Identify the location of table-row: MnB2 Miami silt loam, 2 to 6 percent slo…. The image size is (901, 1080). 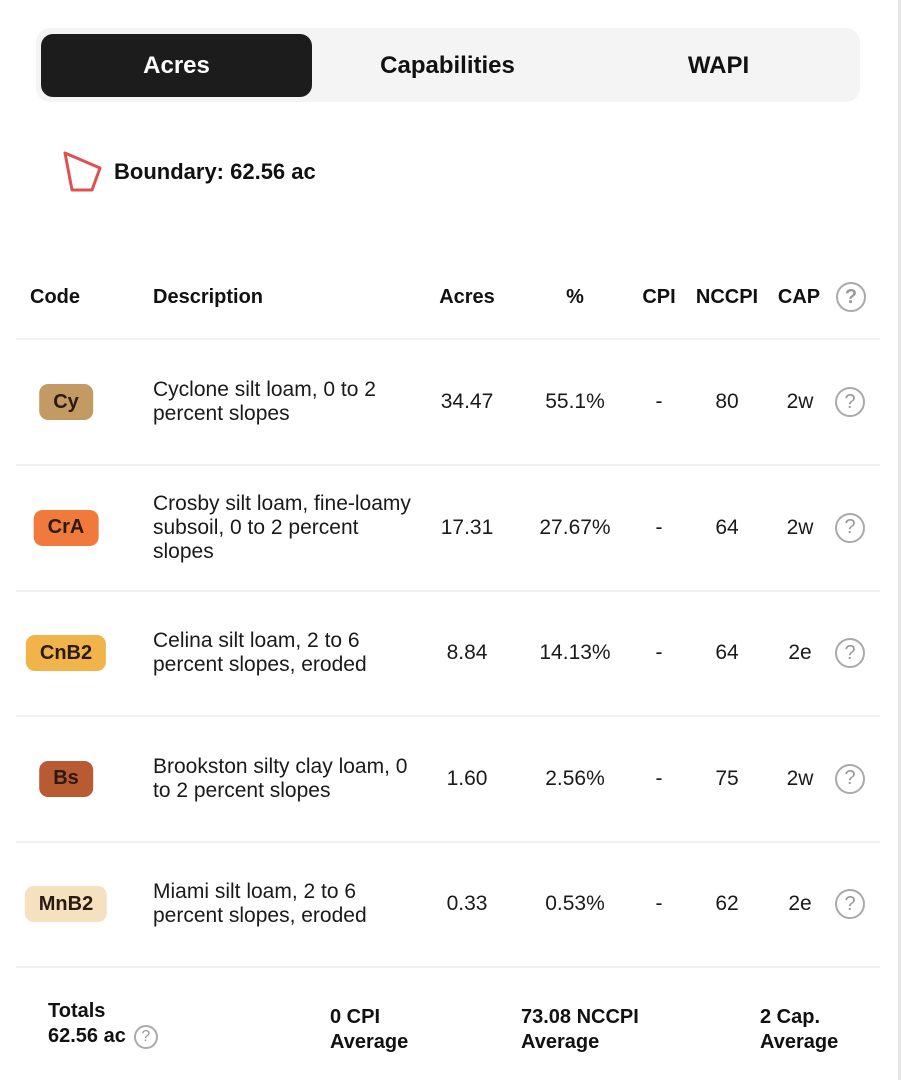
(450, 904).